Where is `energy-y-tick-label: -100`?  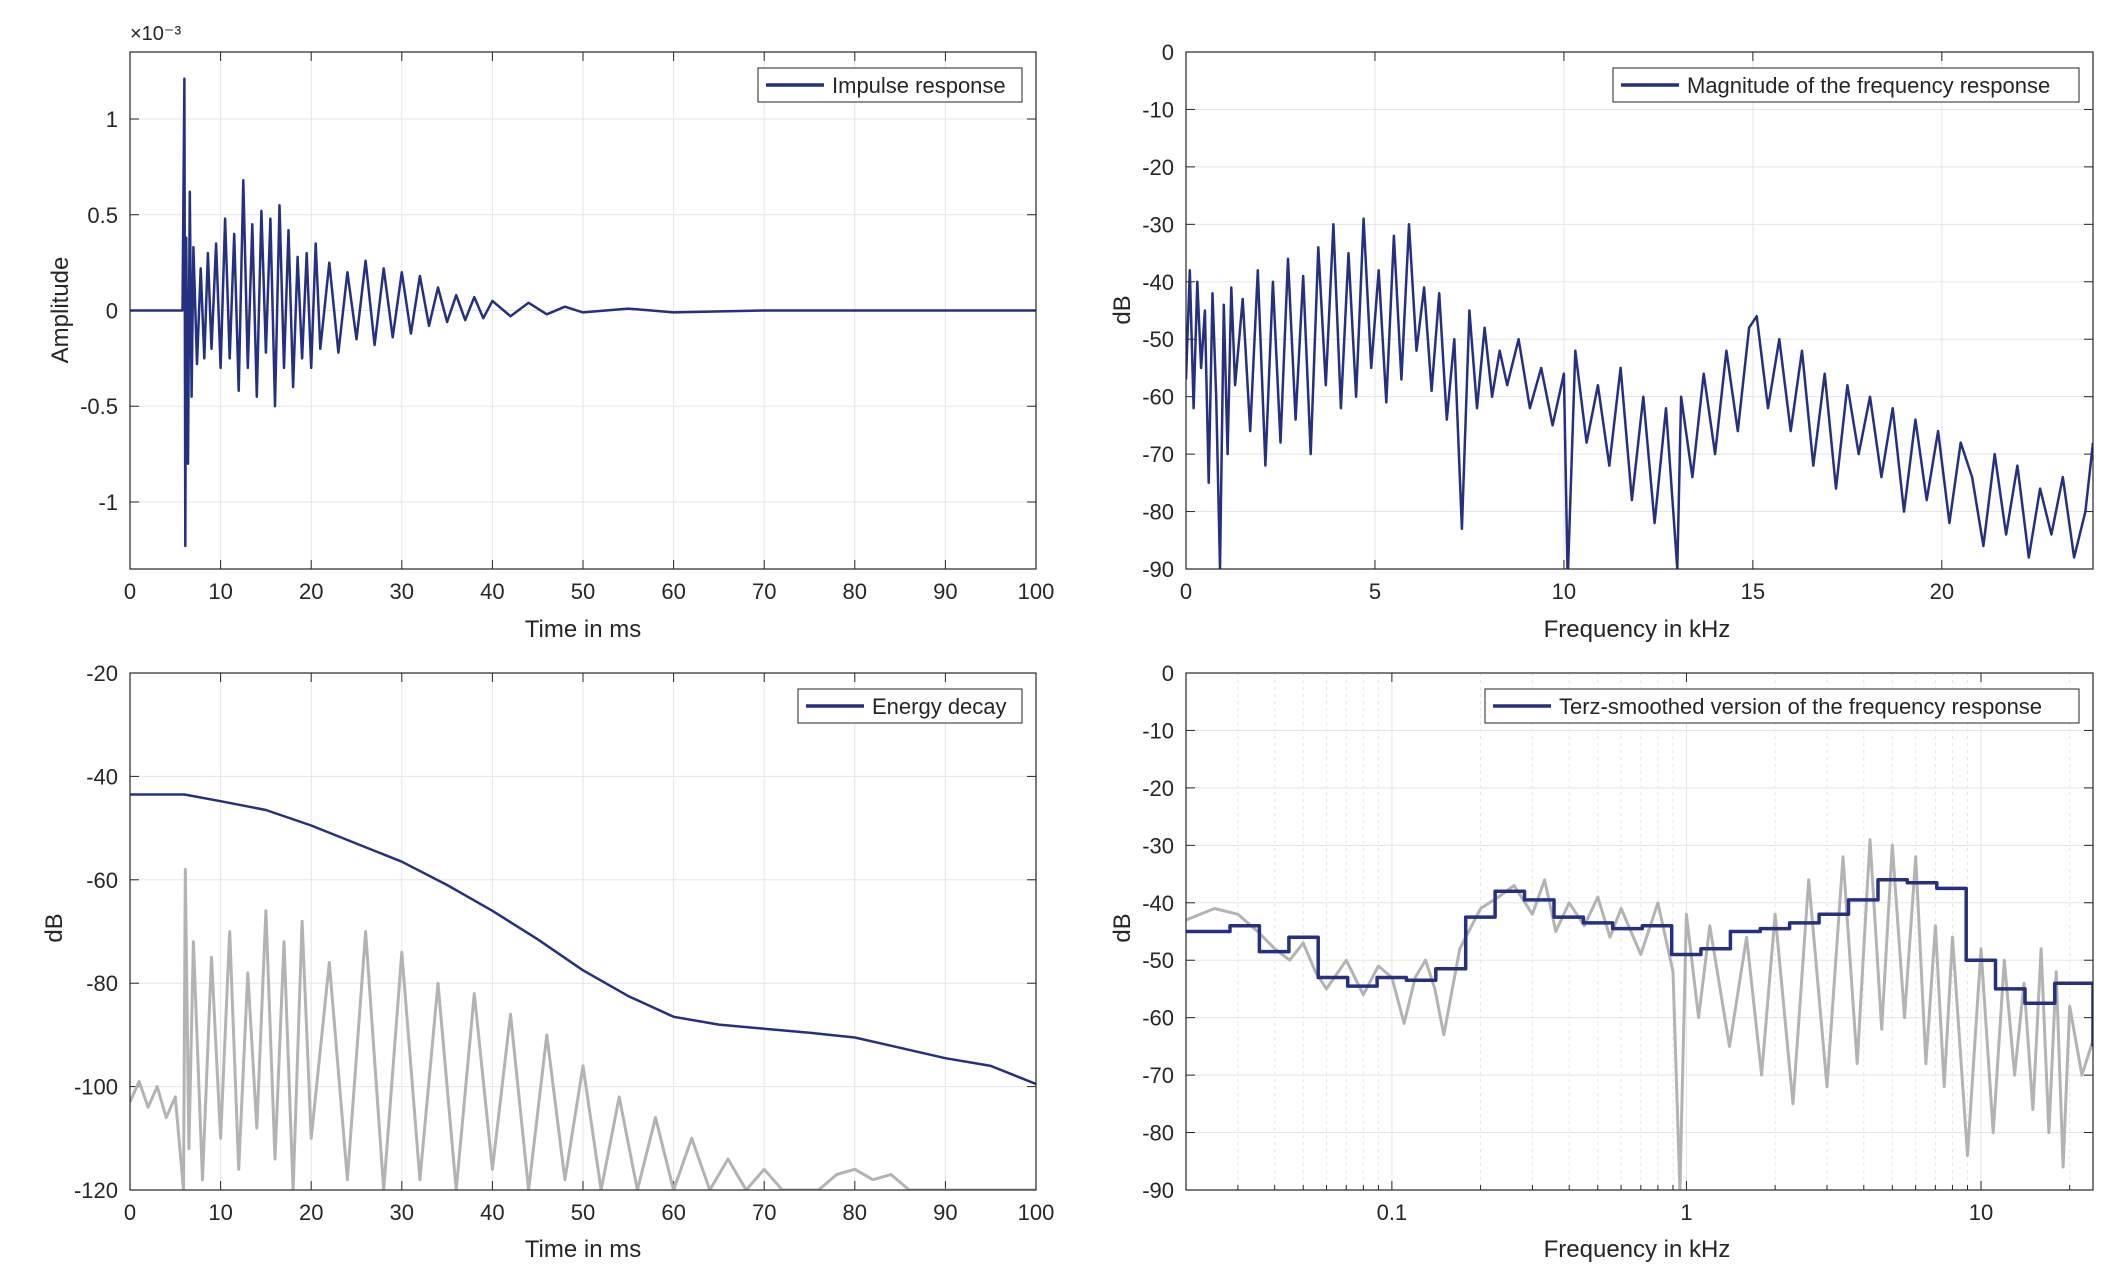
energy-y-tick-label: -100 is located at coordinates (96, 1087).